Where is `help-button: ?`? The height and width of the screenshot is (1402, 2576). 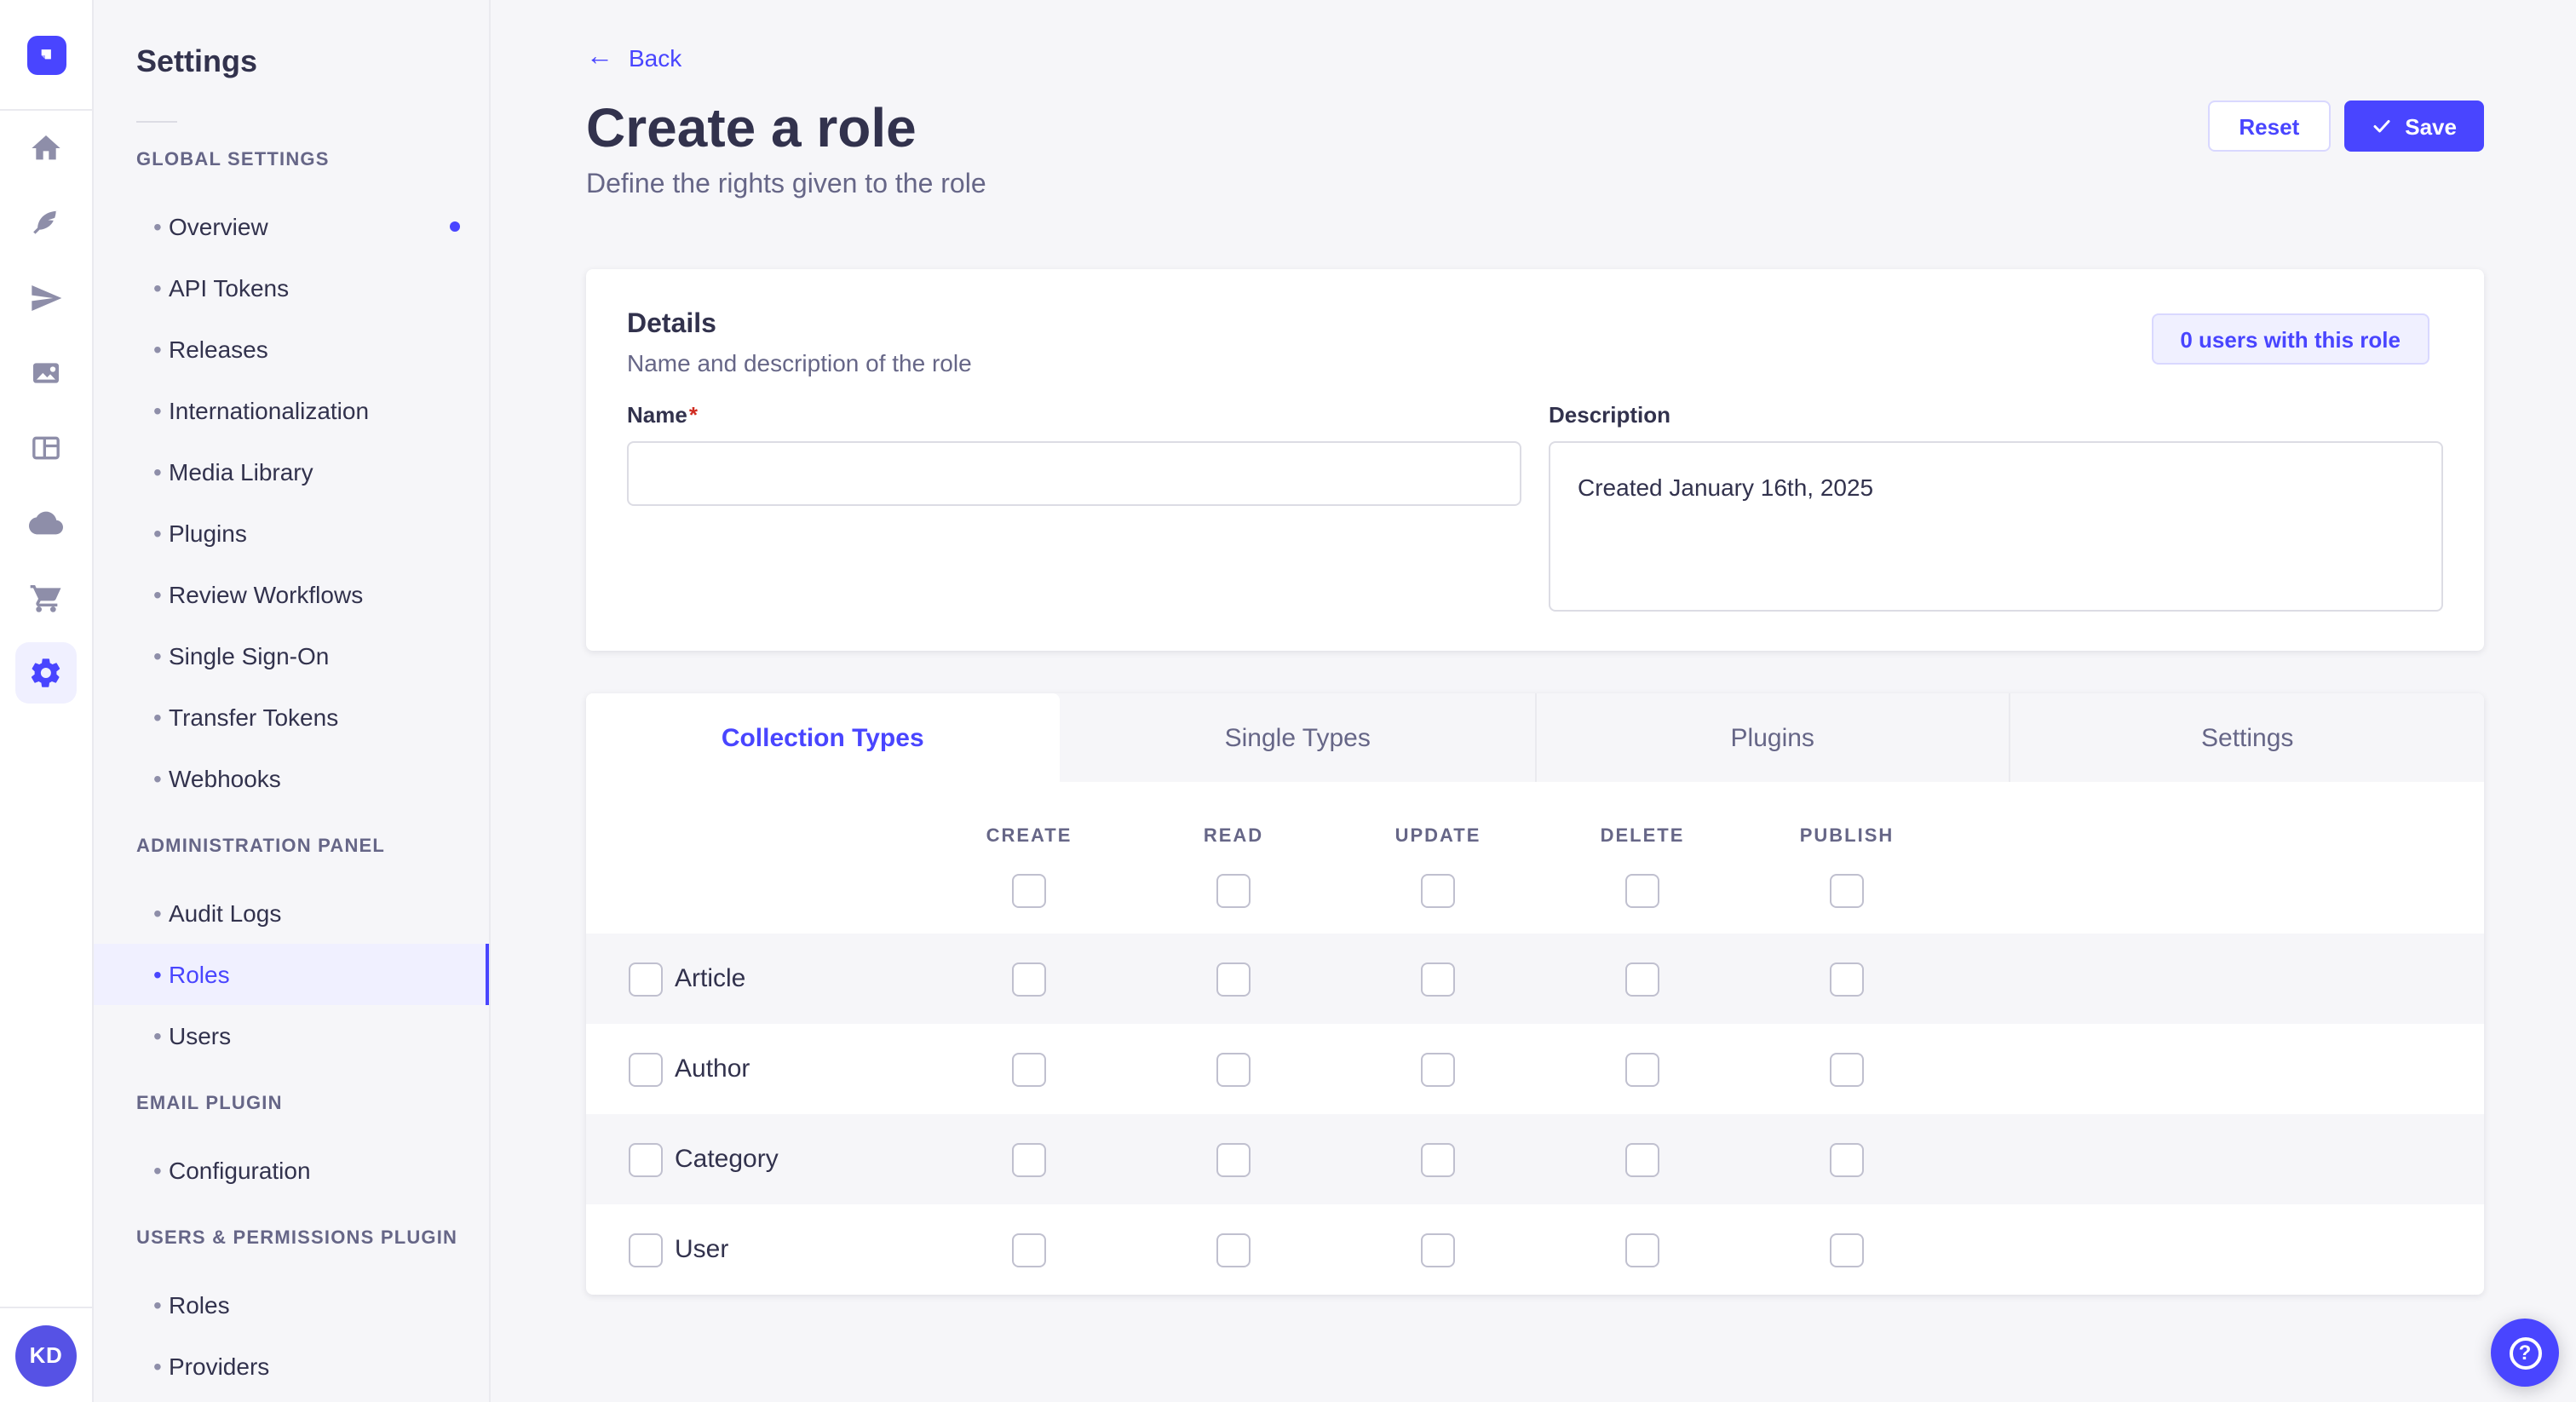
help-button: ? is located at coordinates (2525, 1353).